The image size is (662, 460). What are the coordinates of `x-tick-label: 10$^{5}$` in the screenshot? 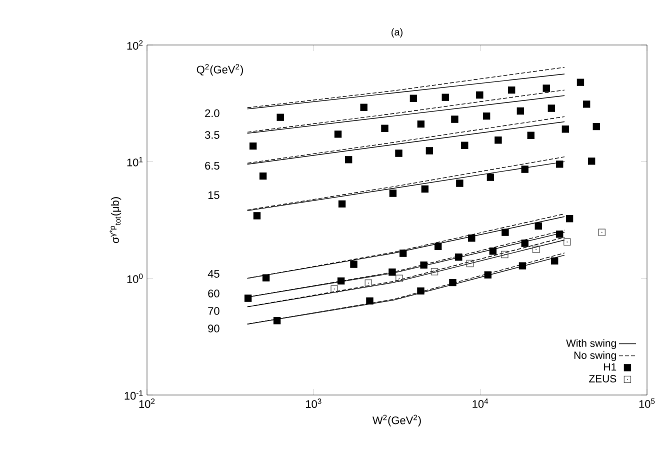 It's located at (647, 403).